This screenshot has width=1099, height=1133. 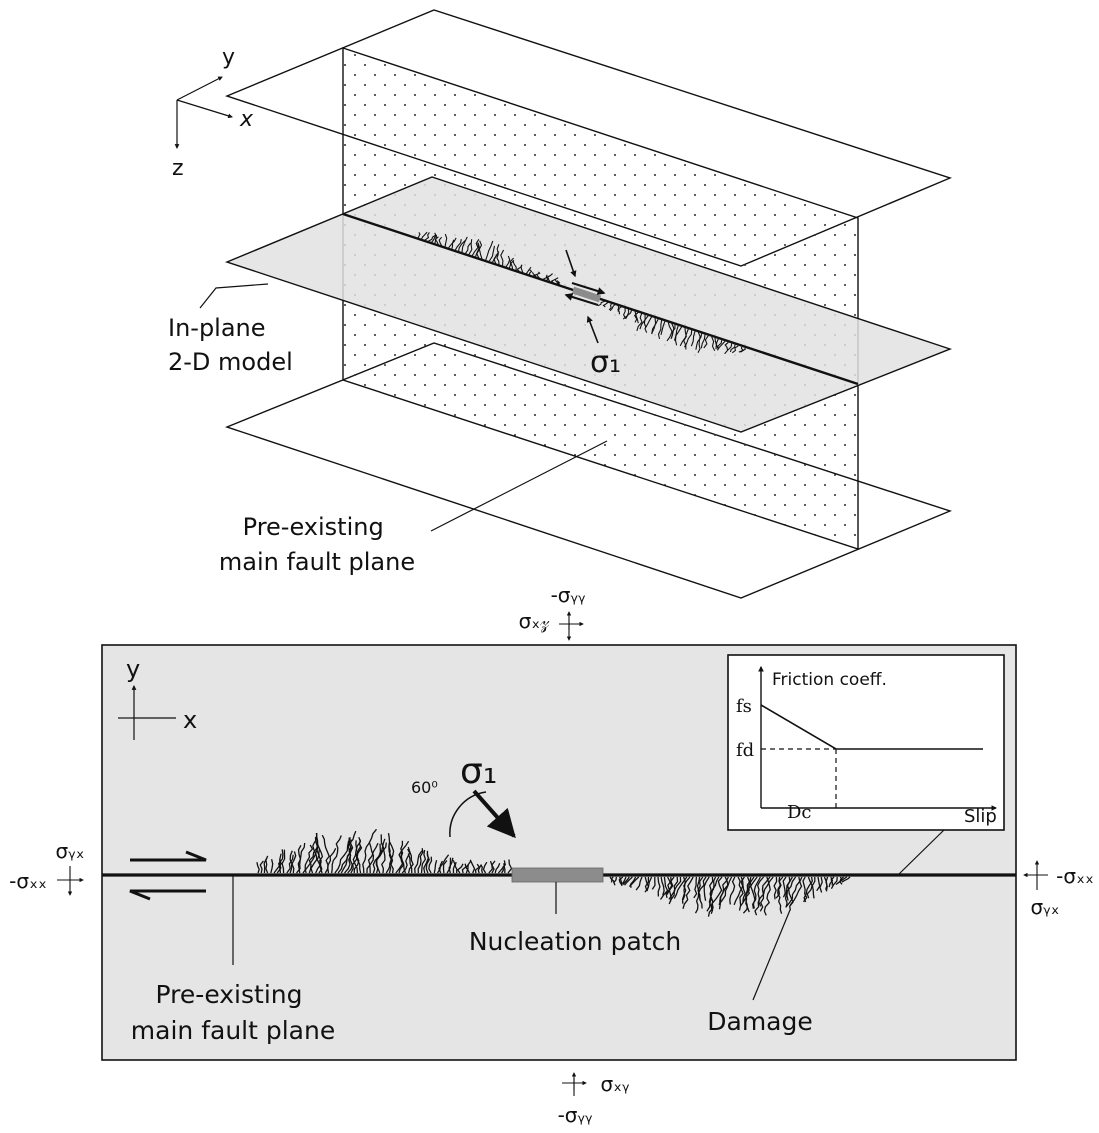 What do you see at coordinates (760, 1021) in the screenshot?
I see `damage-label: Damage` at bounding box center [760, 1021].